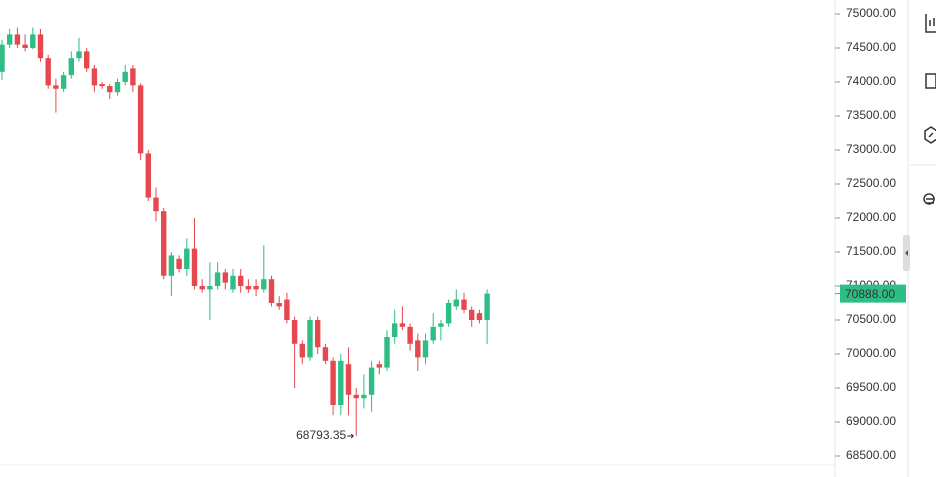 Image resolution: width=936 pixels, height=477 pixels. I want to click on icon-chart, so click(930, 23).